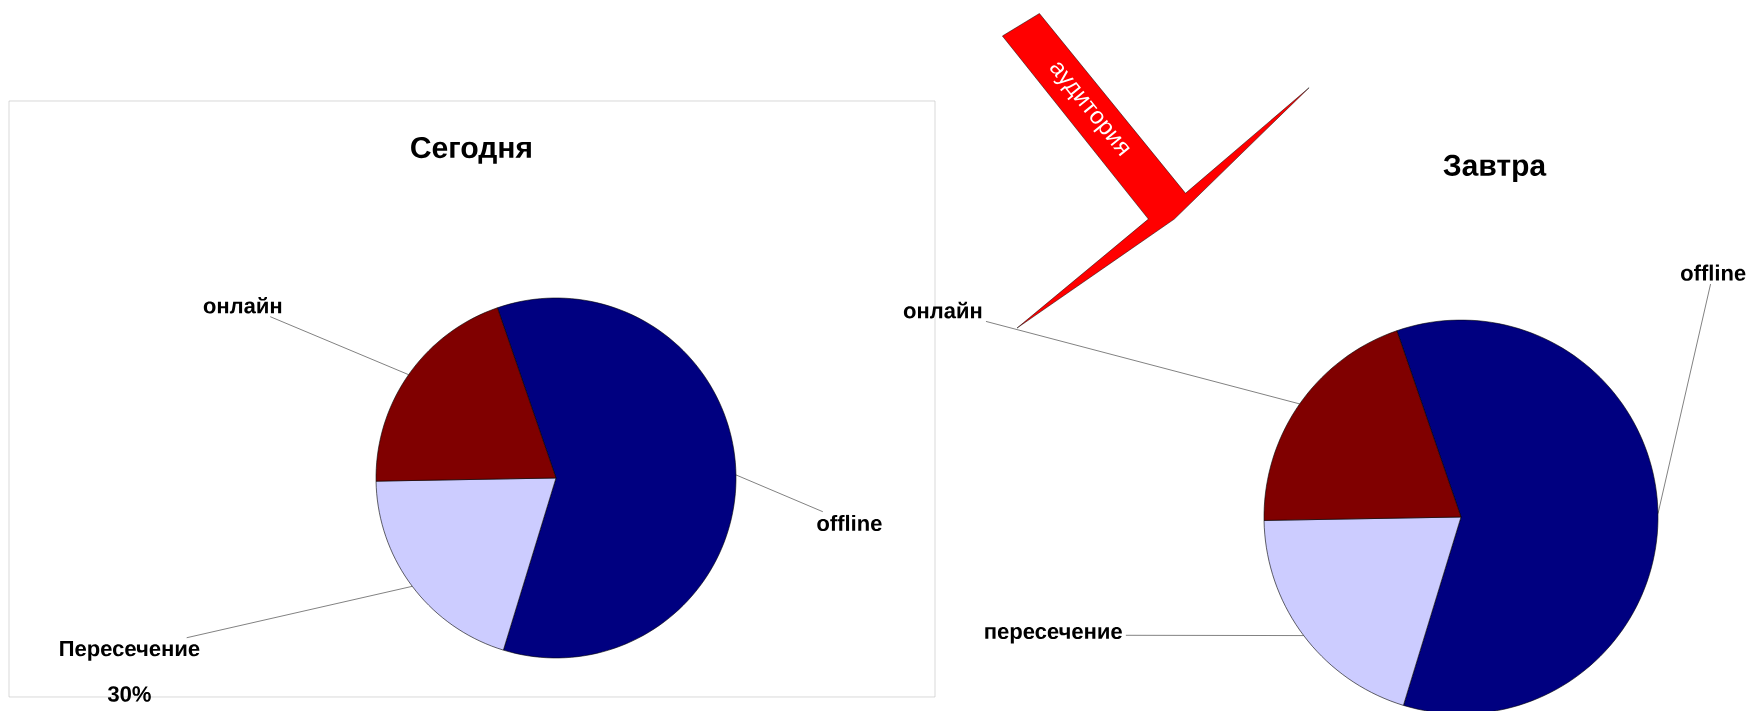  Describe the element at coordinates (1053, 635) in the screenshot. I see `slice-label: пересечение` at that location.